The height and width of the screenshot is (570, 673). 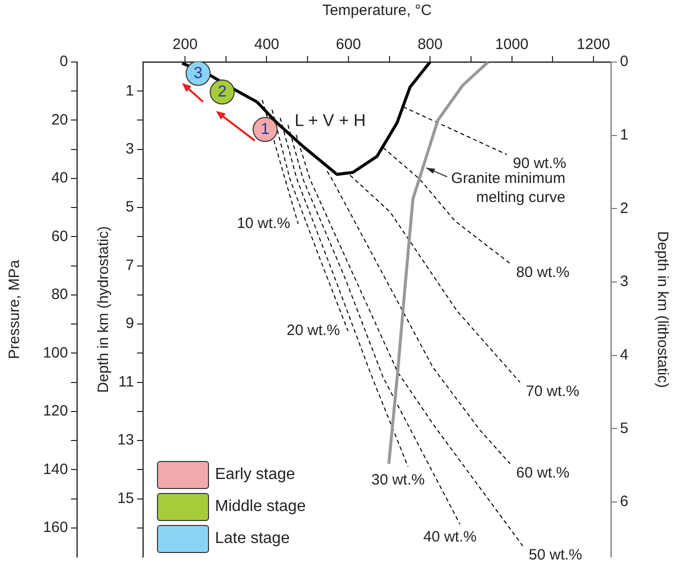 I want to click on y2-tick-label: 3, so click(x=130, y=149).